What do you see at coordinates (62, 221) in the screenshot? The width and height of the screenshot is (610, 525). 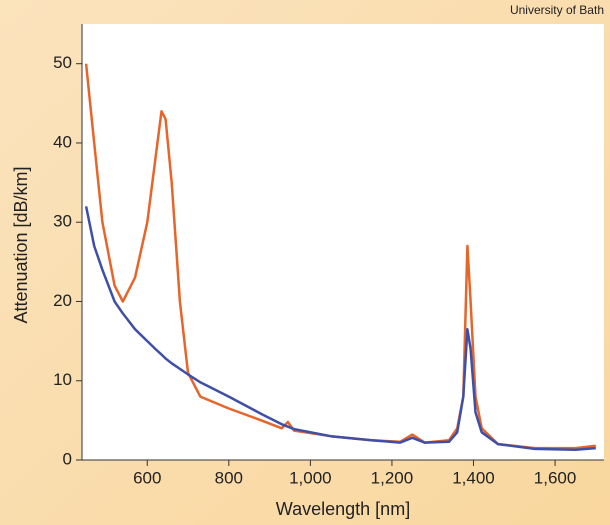 I see `y-tick-label: 30` at bounding box center [62, 221].